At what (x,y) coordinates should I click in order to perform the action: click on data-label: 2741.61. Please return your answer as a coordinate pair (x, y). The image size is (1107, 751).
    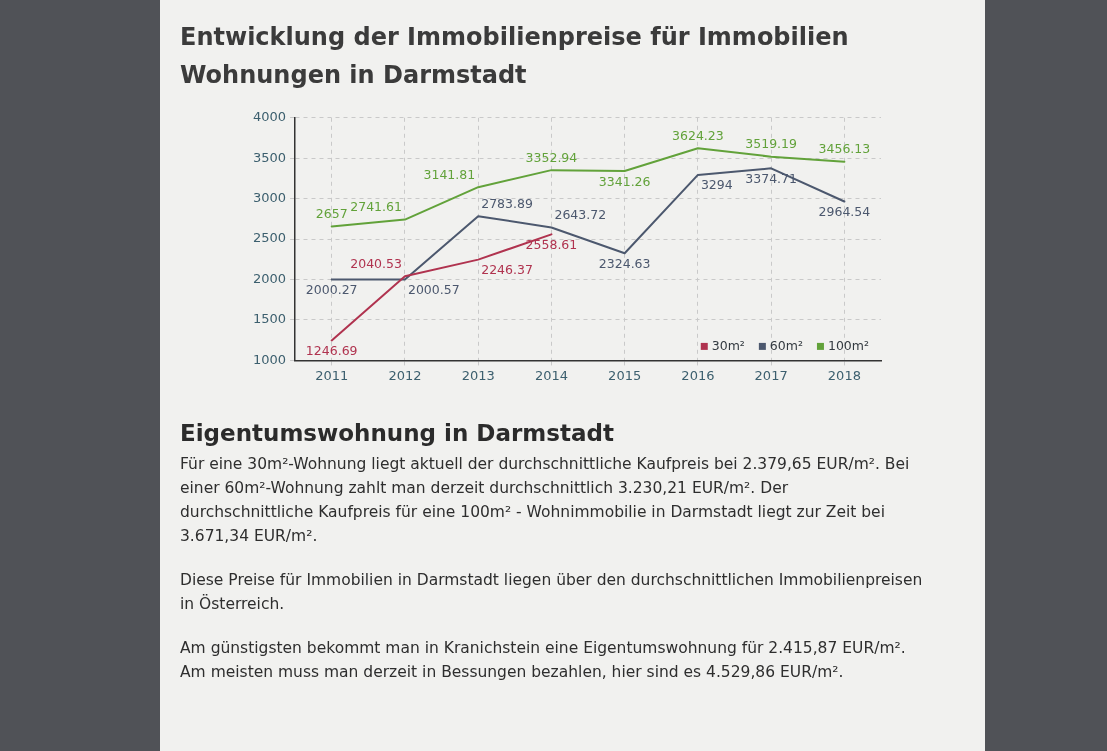
    Looking at the image, I should click on (376, 207).